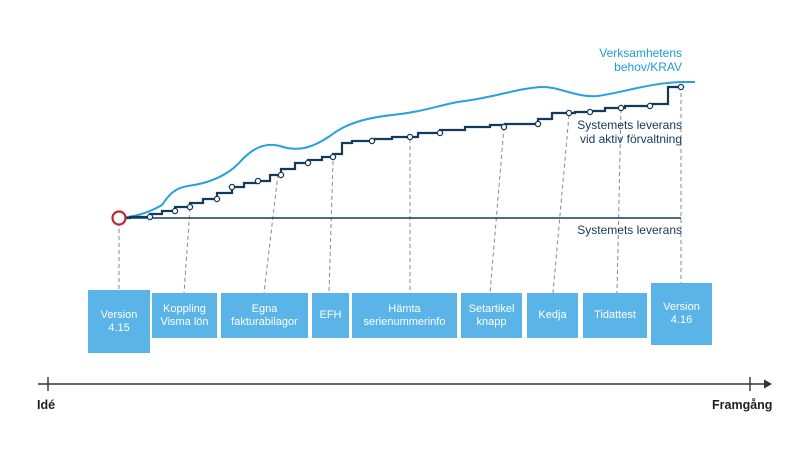 The width and height of the screenshot is (800, 450). What do you see at coordinates (404, 315) in the screenshot?
I see `milestone-hamta-serienummerinfo: Hämta serienummerinfo` at bounding box center [404, 315].